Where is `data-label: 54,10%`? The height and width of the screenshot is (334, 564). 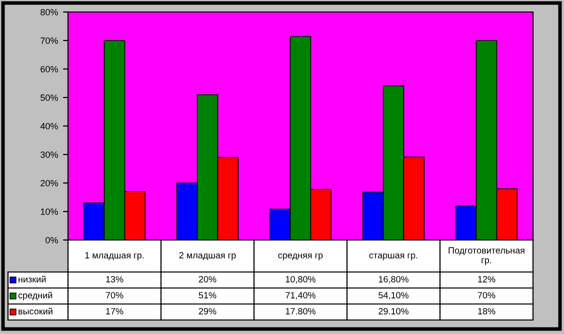 data-label: 54,10% is located at coordinates (393, 296).